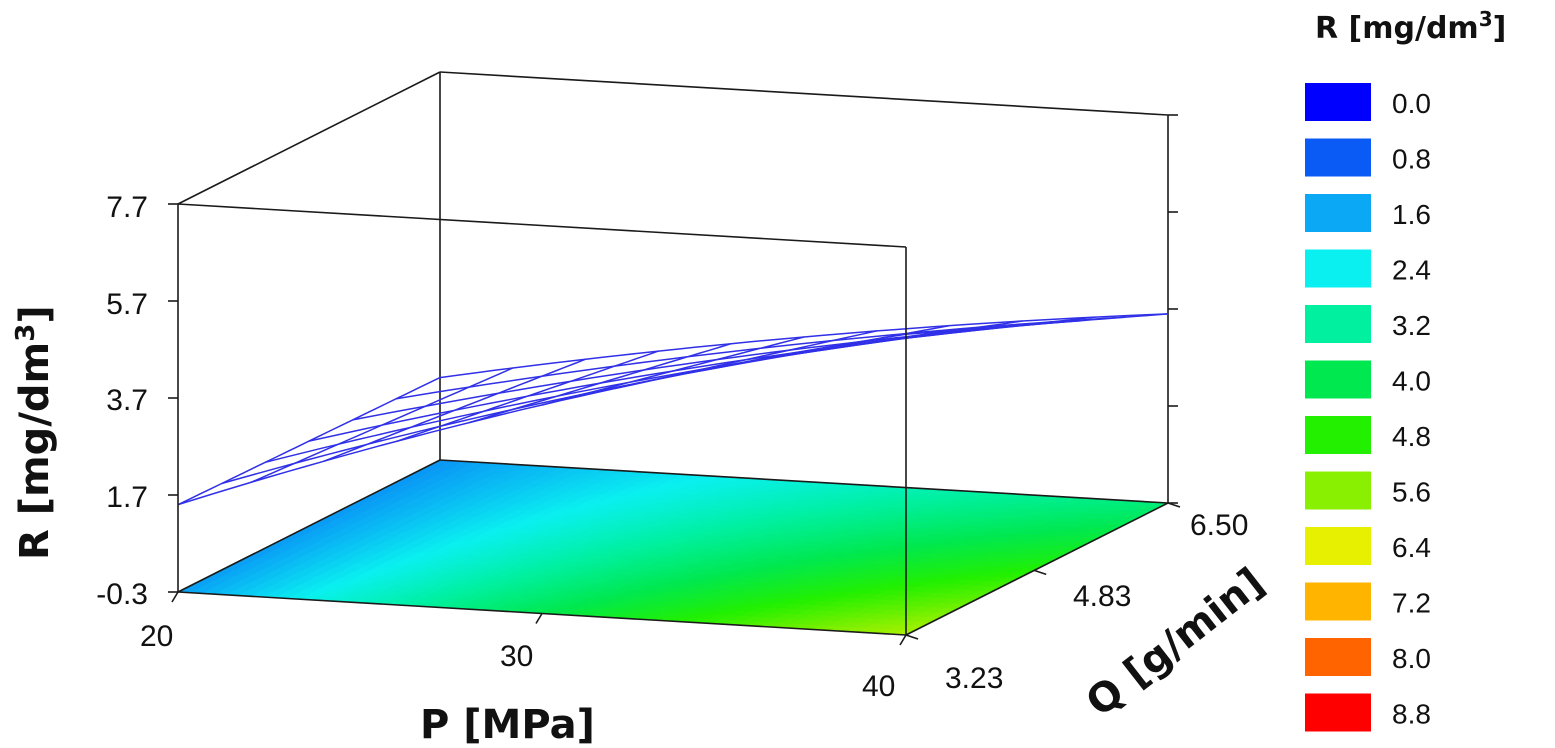 The height and width of the screenshot is (748, 1555). I want to click on x-tick-label: 40, so click(878, 686).